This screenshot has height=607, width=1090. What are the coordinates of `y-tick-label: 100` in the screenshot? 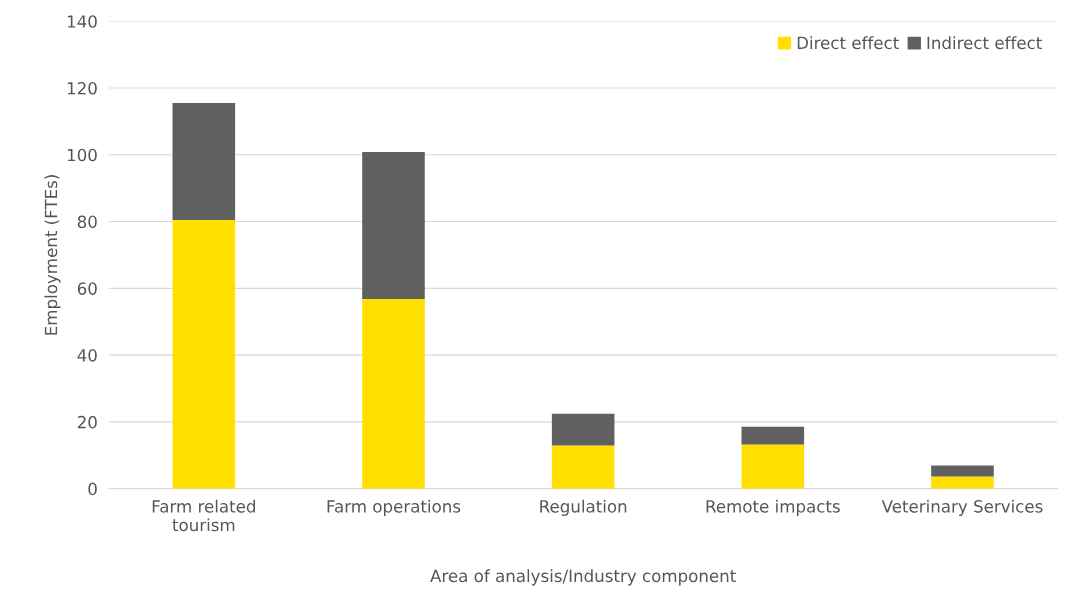 It's located at (82, 155).